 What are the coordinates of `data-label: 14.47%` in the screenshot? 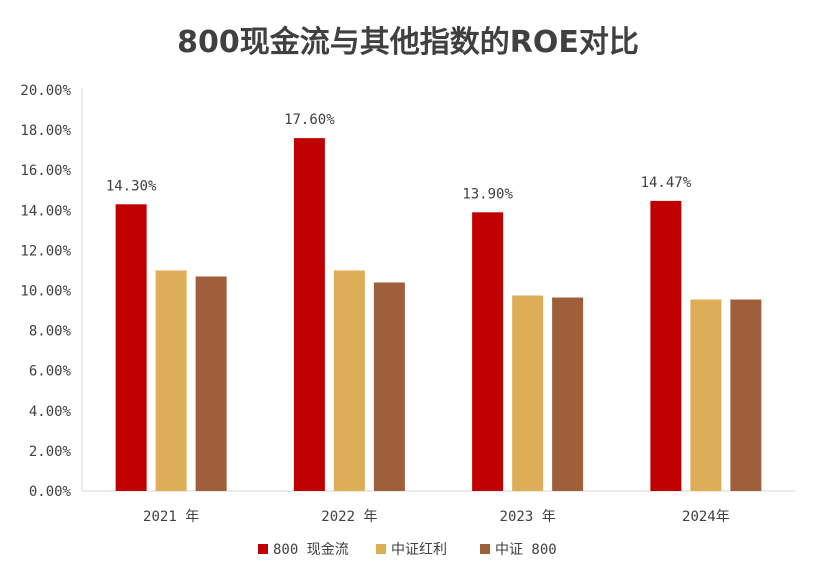 It's located at (666, 183).